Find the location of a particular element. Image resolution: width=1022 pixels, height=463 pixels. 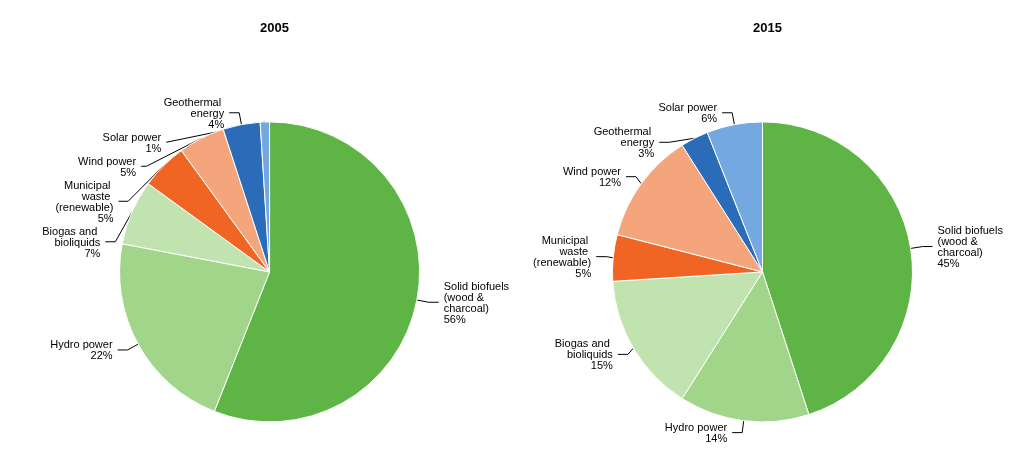

data-label: 12% is located at coordinates (610, 182).